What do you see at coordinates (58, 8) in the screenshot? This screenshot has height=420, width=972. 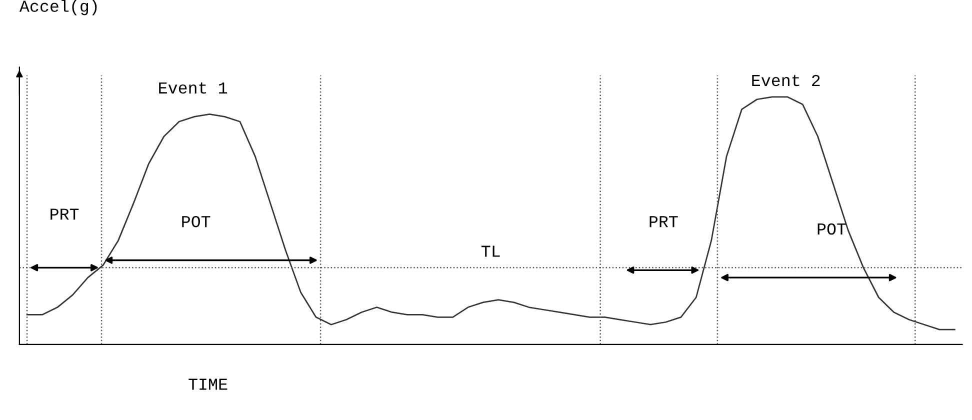 I see `y-axis-title: Accel(g)` at bounding box center [58, 8].